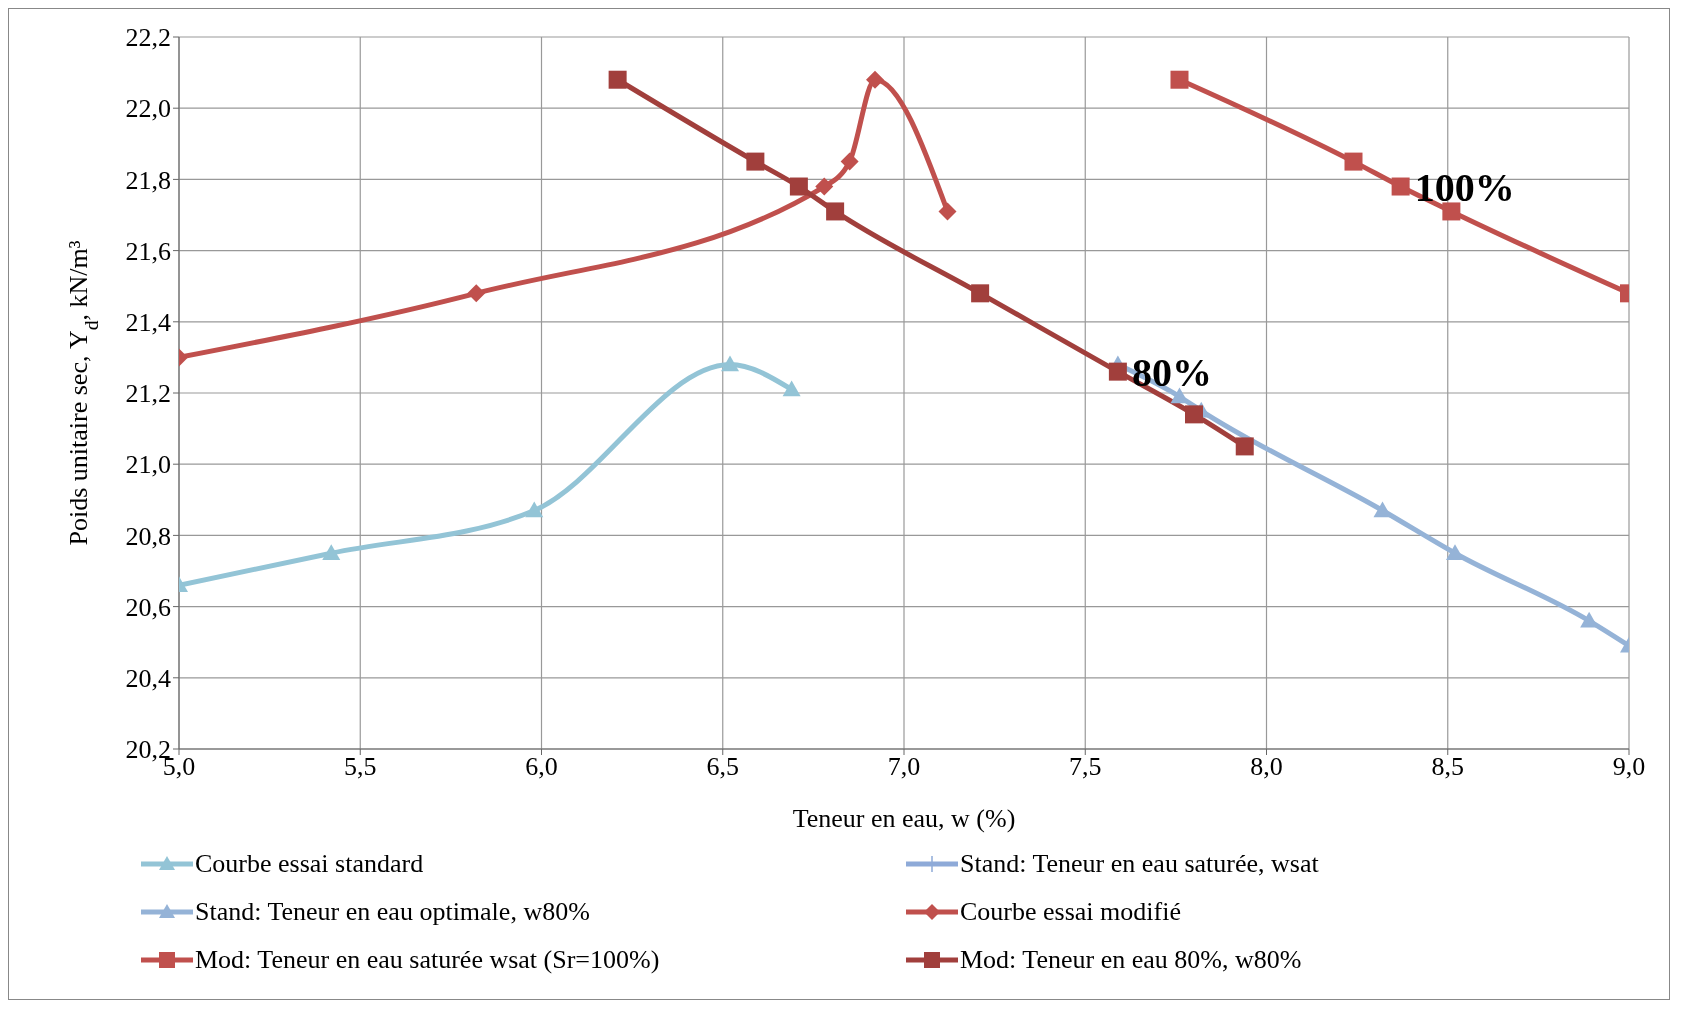 The width and height of the screenshot is (1690, 1013). Describe the element at coordinates (148, 180) in the screenshot. I see `y-tick-label: 21,8` at that location.